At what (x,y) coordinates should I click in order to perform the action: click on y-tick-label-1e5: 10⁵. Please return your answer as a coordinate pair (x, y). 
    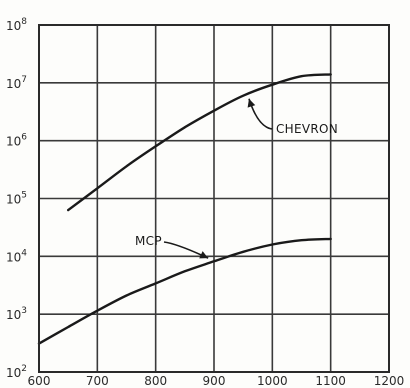
    Looking at the image, I should click on (16, 199).